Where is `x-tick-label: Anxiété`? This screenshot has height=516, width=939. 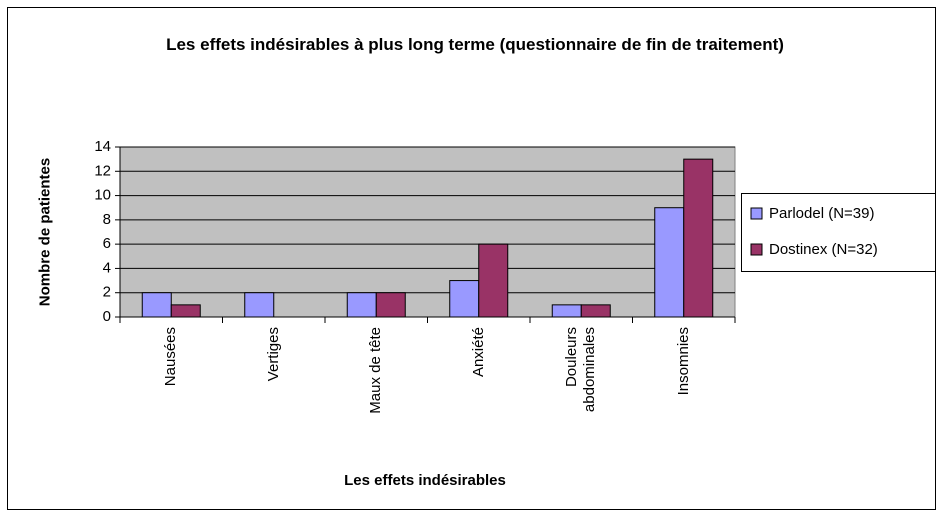
x-tick-label: Anxiété is located at coordinates (478, 352).